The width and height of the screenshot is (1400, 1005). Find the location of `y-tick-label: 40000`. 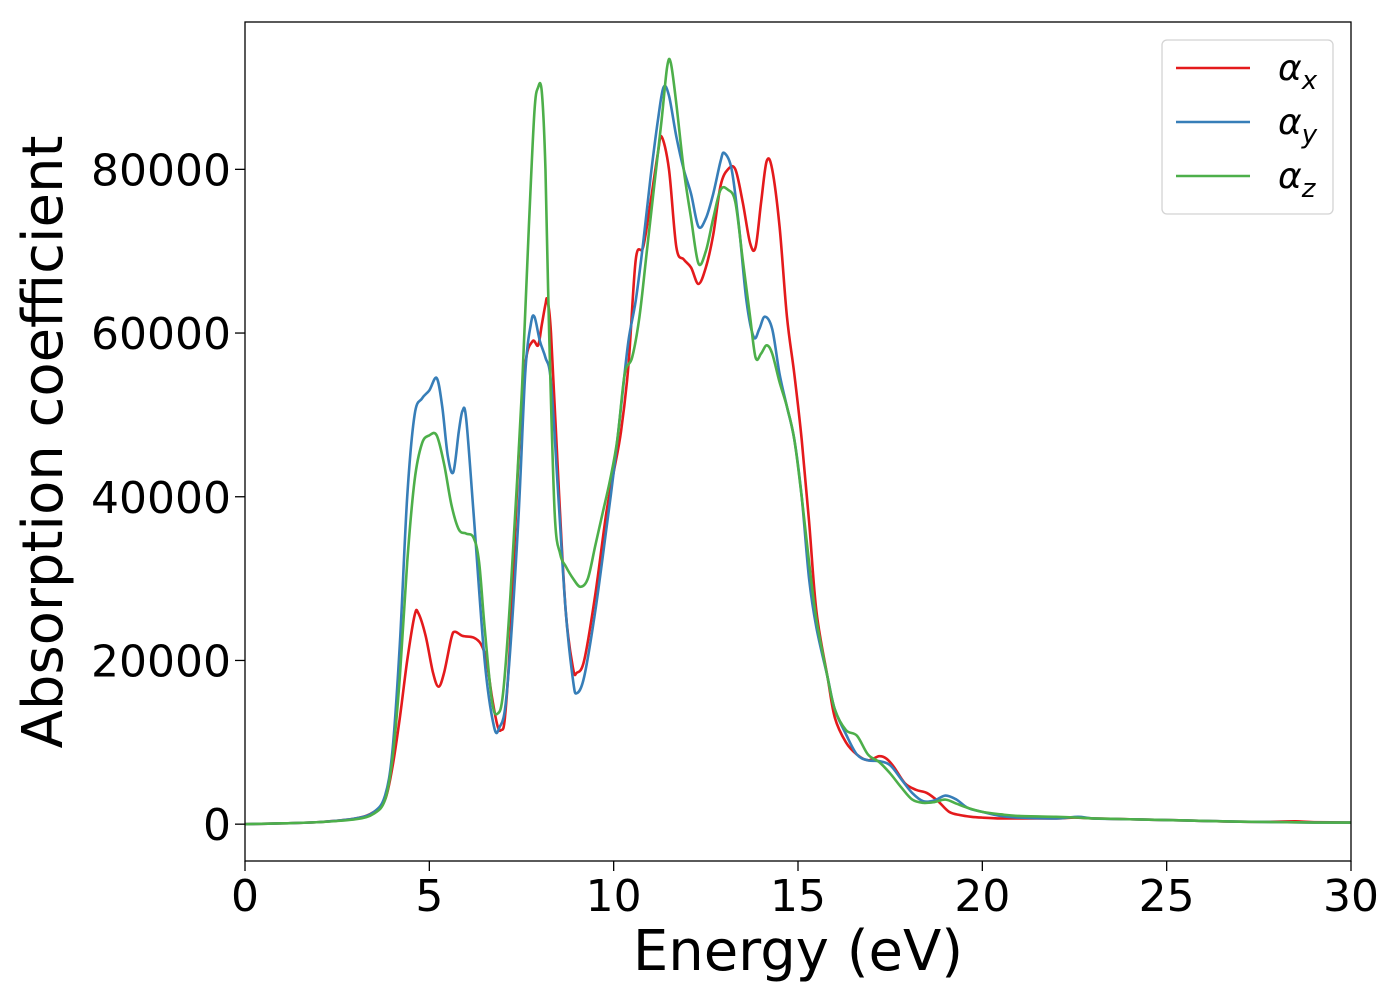

y-tick-label: 40000 is located at coordinates (161, 498).